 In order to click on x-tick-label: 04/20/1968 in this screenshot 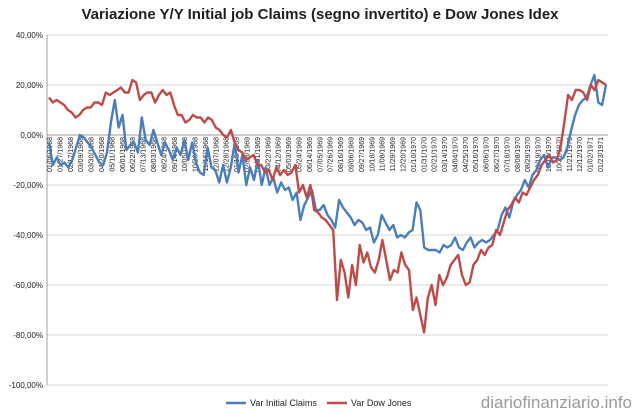, I will do `click(102, 154)`.